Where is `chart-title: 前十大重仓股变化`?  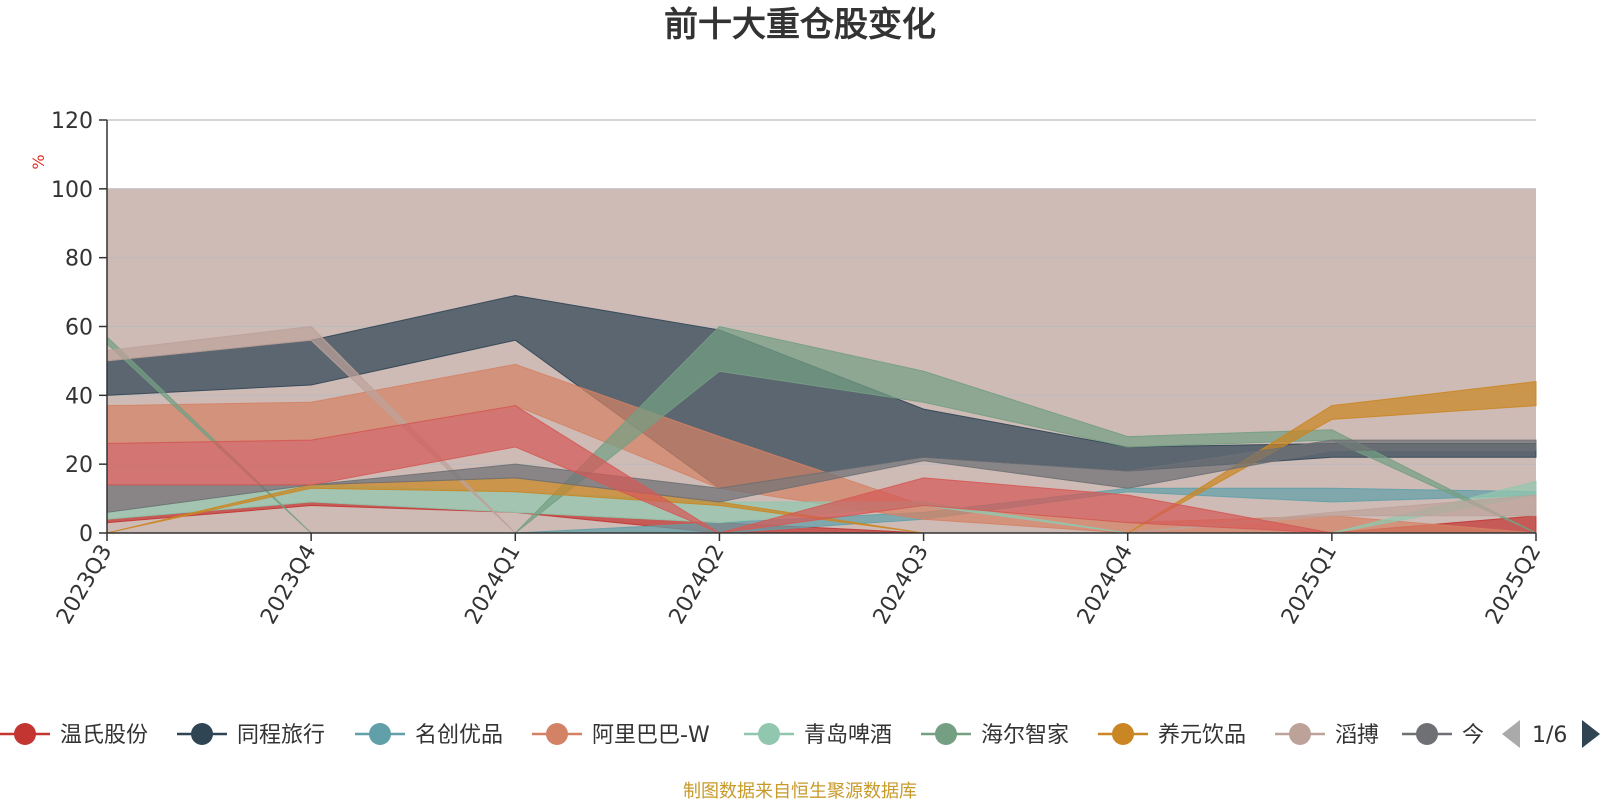
chart-title: 前十大重仓股变化 is located at coordinates (800, 25).